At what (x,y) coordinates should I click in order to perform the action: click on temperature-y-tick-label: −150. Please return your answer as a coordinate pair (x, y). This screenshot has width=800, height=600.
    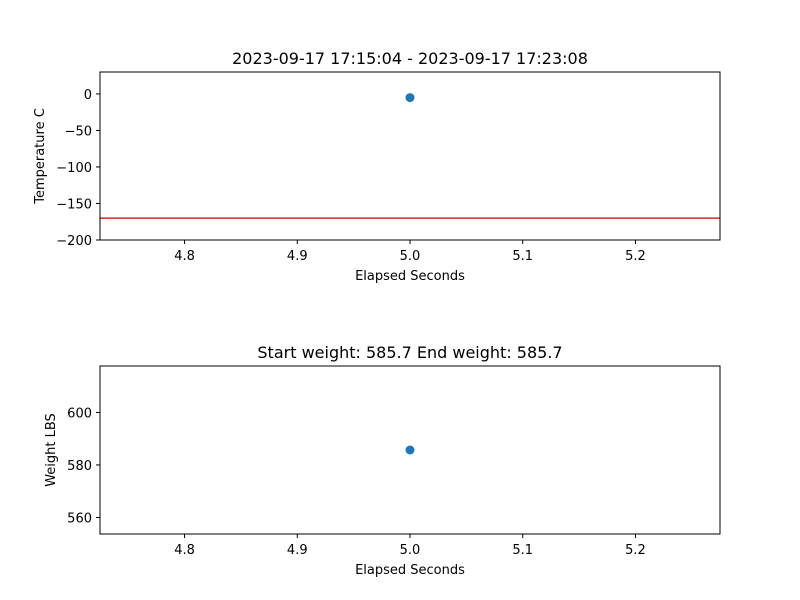
    Looking at the image, I should click on (74, 204).